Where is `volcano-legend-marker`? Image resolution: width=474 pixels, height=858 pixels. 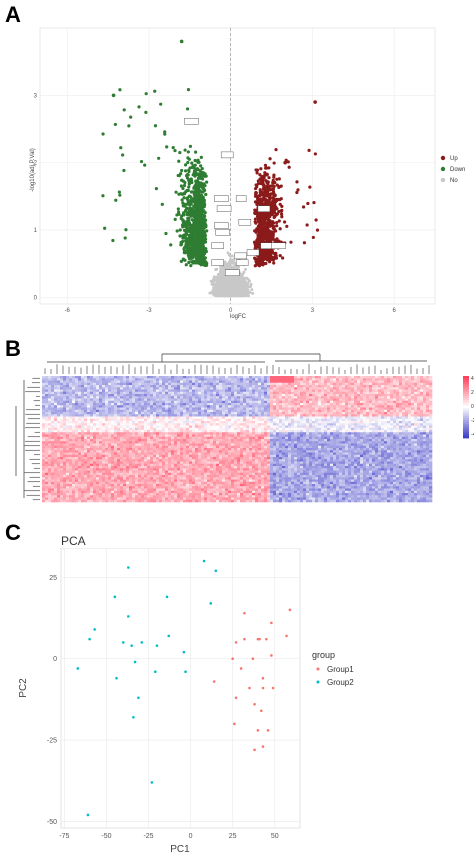
volcano-legend-marker is located at coordinates (443, 158).